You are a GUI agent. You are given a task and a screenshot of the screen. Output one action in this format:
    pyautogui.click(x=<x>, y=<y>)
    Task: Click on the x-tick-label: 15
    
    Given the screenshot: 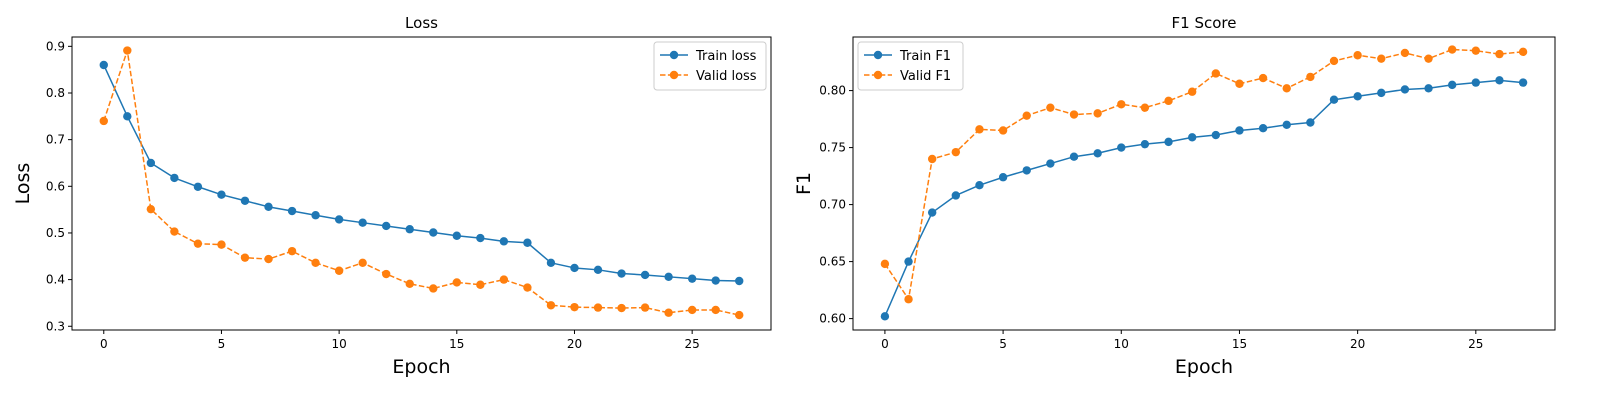 What is the action you would take?
    pyautogui.click(x=456, y=344)
    